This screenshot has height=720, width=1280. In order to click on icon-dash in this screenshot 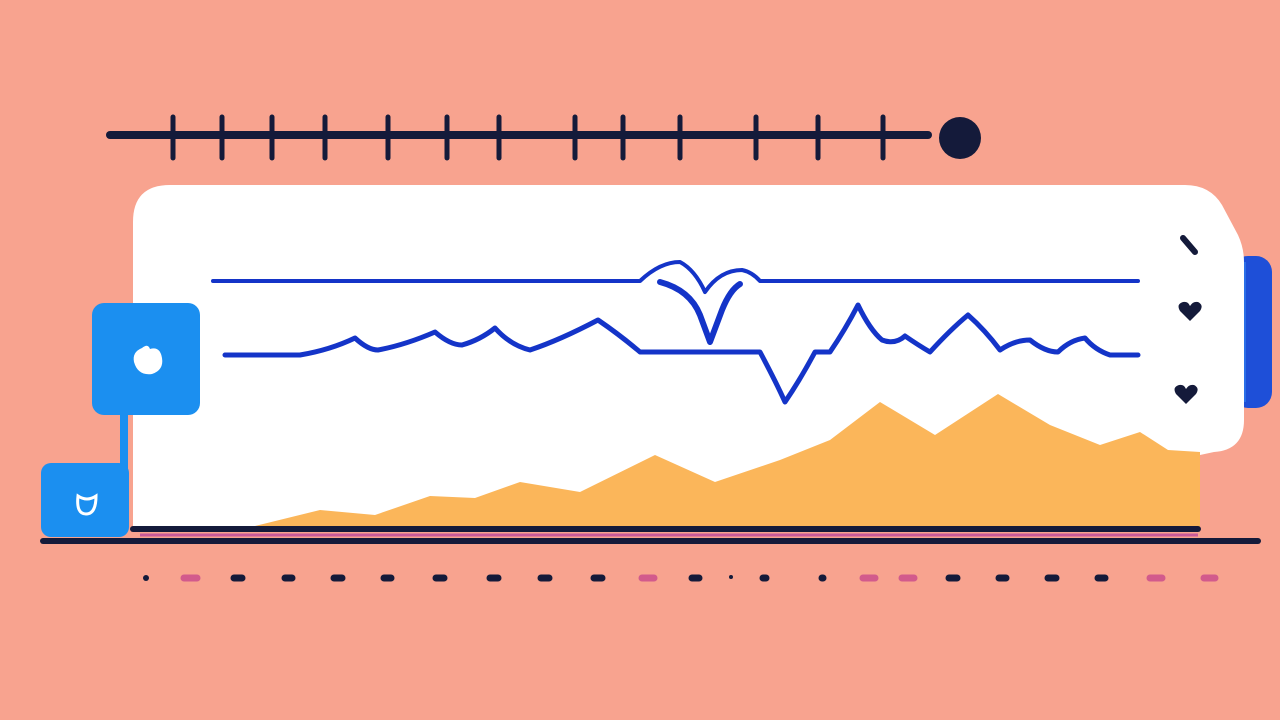, I will do `click(1189, 245)`.